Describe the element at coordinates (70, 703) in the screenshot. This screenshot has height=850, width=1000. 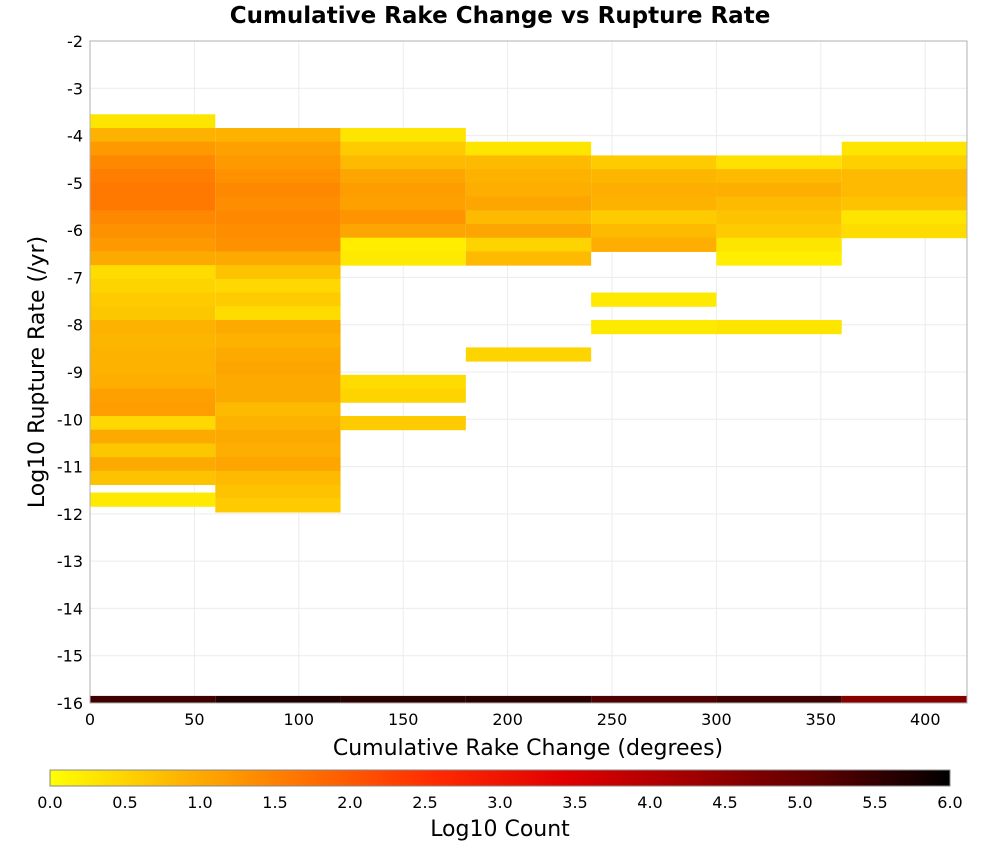
I see `y-tick-label: -16` at that location.